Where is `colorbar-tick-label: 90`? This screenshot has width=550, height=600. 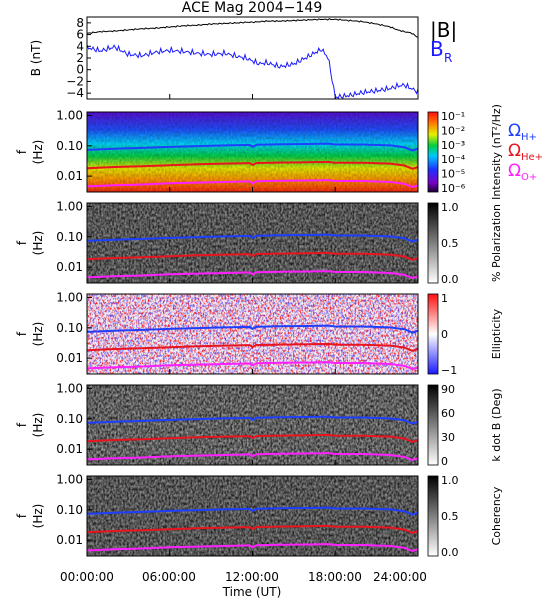 colorbar-tick-label: 90 is located at coordinates (448, 389).